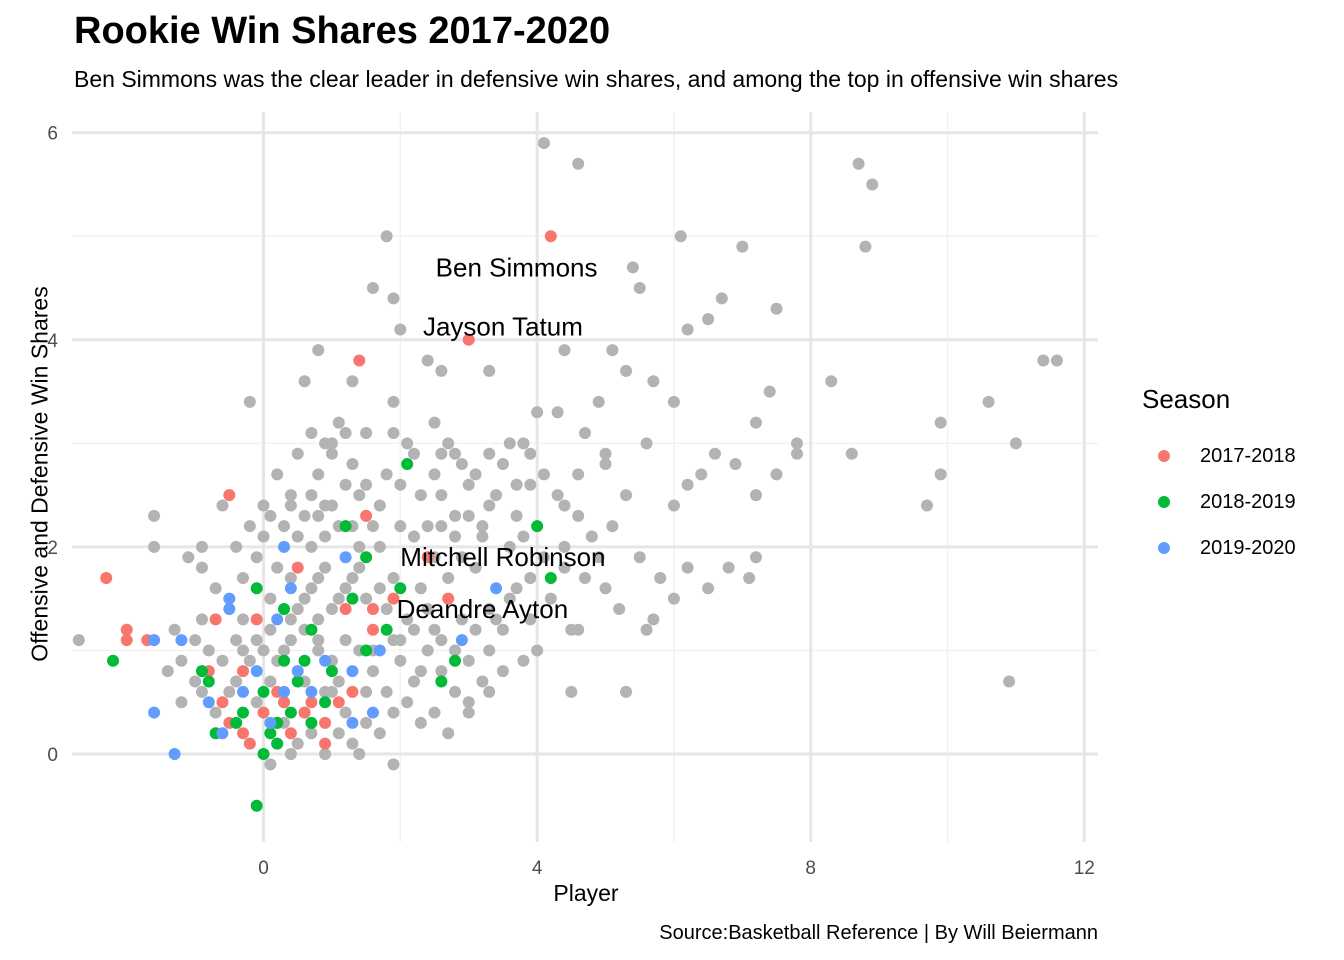 The height and width of the screenshot is (960, 1344). Describe the element at coordinates (1164, 548) in the screenshot. I see `legend-swatch` at that location.